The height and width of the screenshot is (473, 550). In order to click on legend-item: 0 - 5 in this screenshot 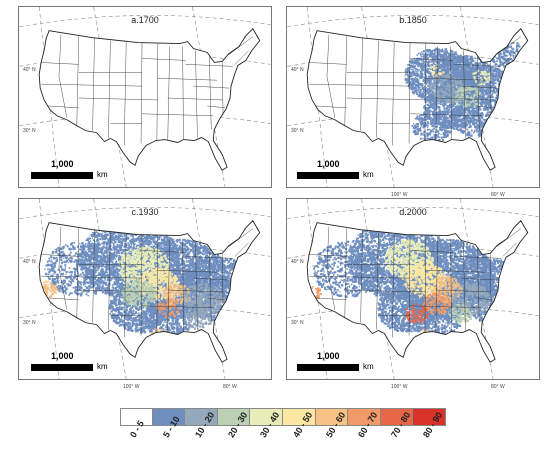, I will do `click(136, 436)`.